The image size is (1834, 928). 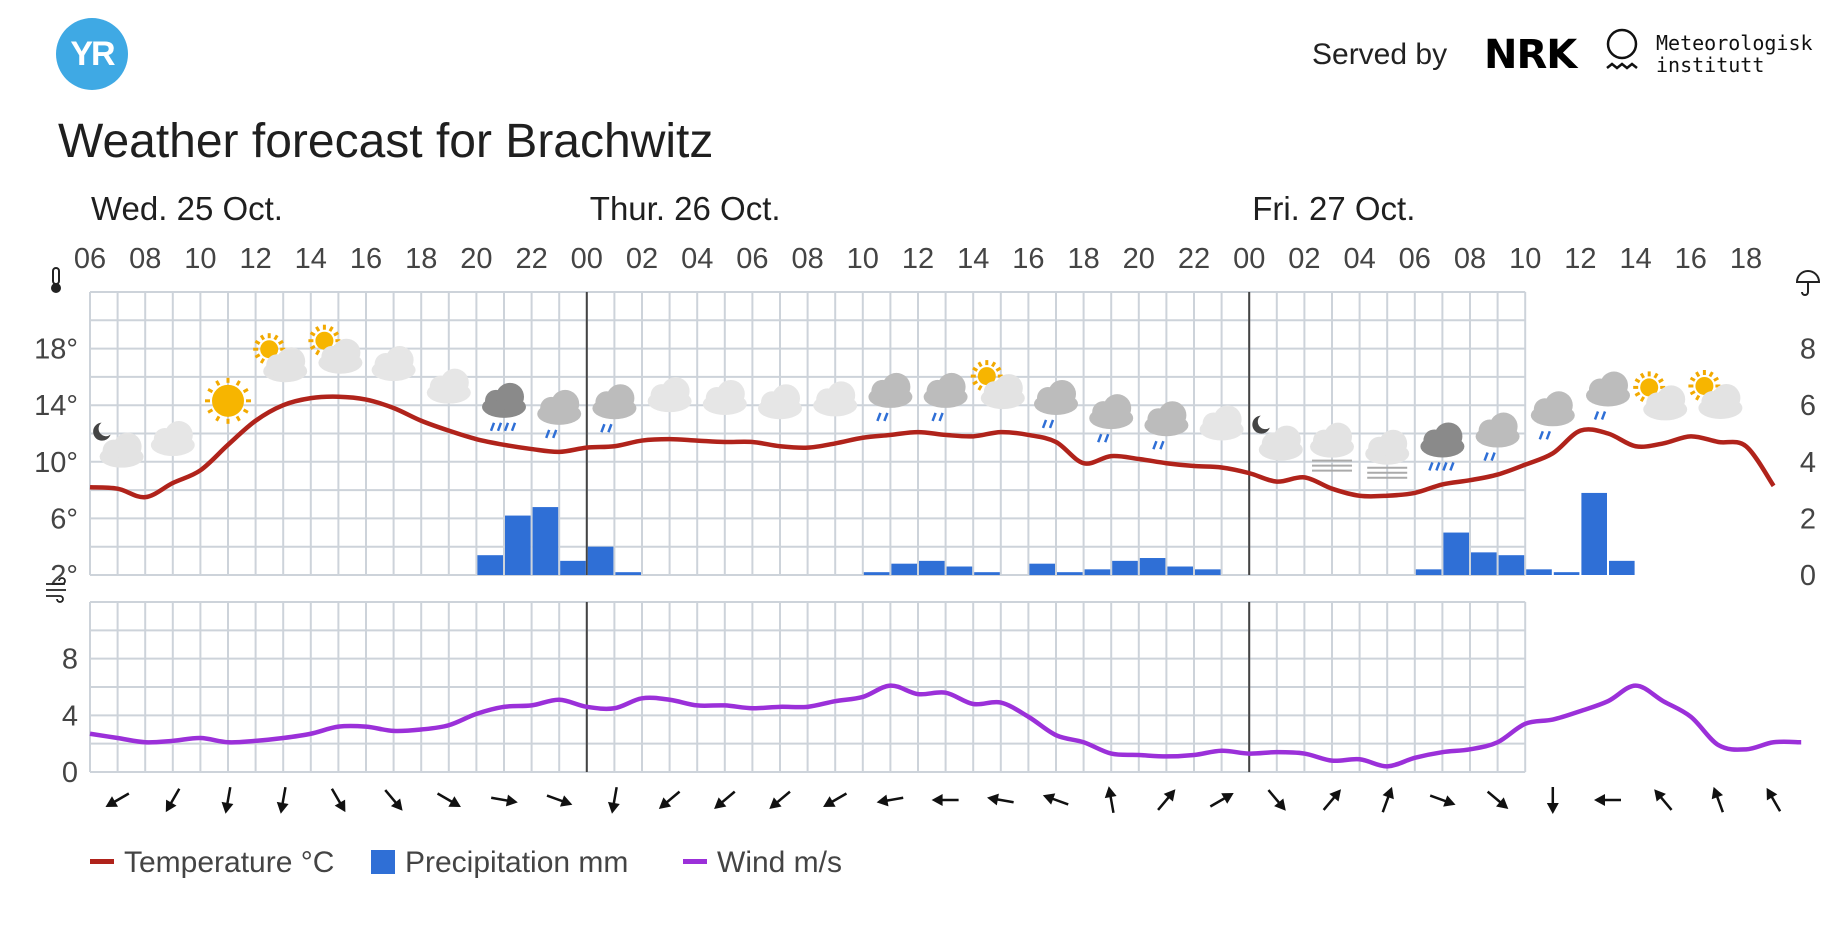 What do you see at coordinates (56, 590) in the screenshot?
I see `wind-lines` at bounding box center [56, 590].